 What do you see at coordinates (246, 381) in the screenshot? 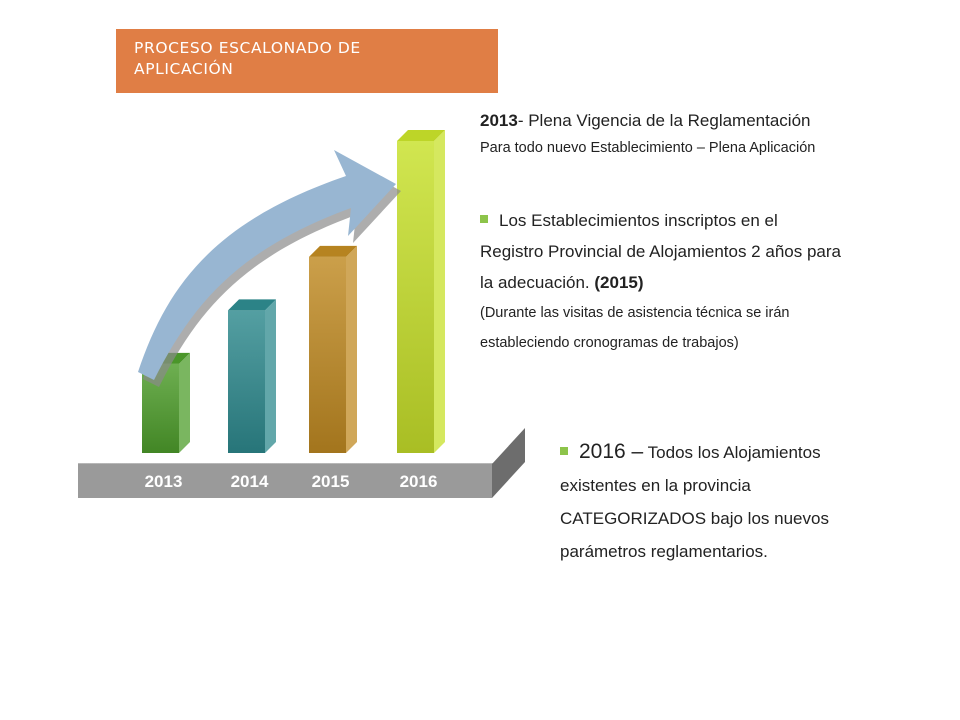
I see `bar-2014` at bounding box center [246, 381].